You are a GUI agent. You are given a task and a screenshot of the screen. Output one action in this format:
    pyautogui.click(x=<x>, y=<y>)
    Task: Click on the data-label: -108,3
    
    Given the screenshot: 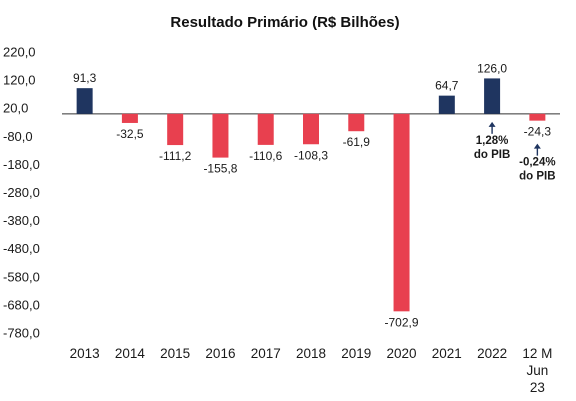 What is the action you would take?
    pyautogui.click(x=311, y=155)
    